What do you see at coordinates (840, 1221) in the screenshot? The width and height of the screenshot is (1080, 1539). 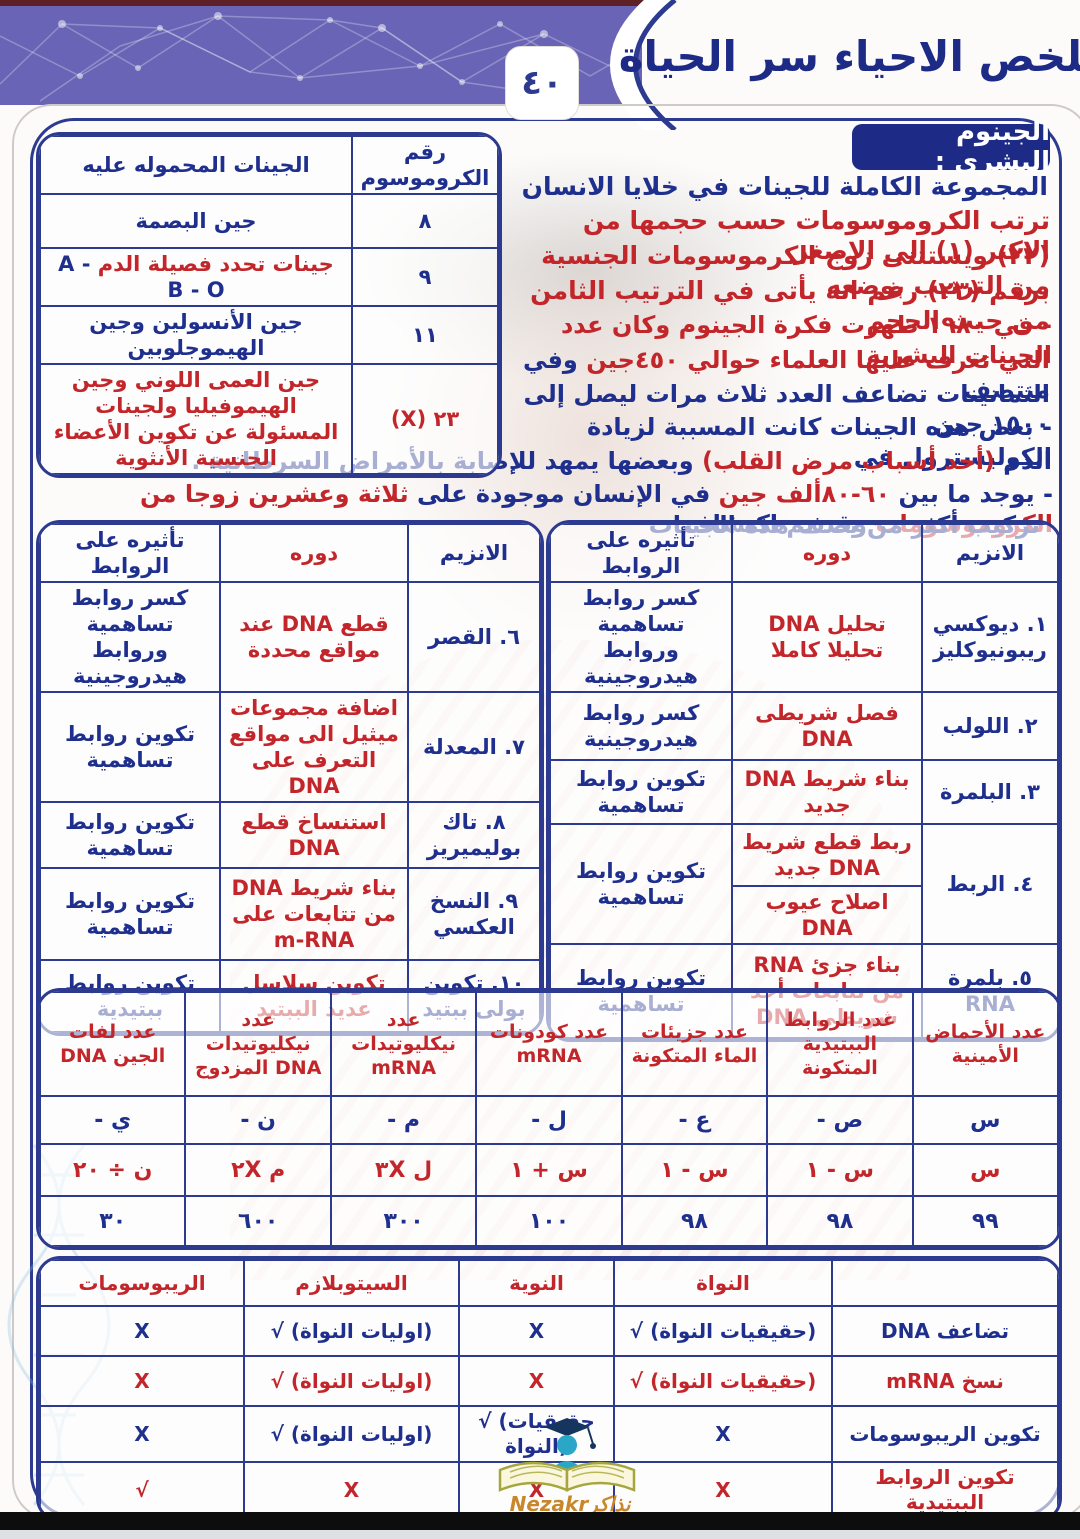 I see `value-cell: ٩٨` at bounding box center [840, 1221].